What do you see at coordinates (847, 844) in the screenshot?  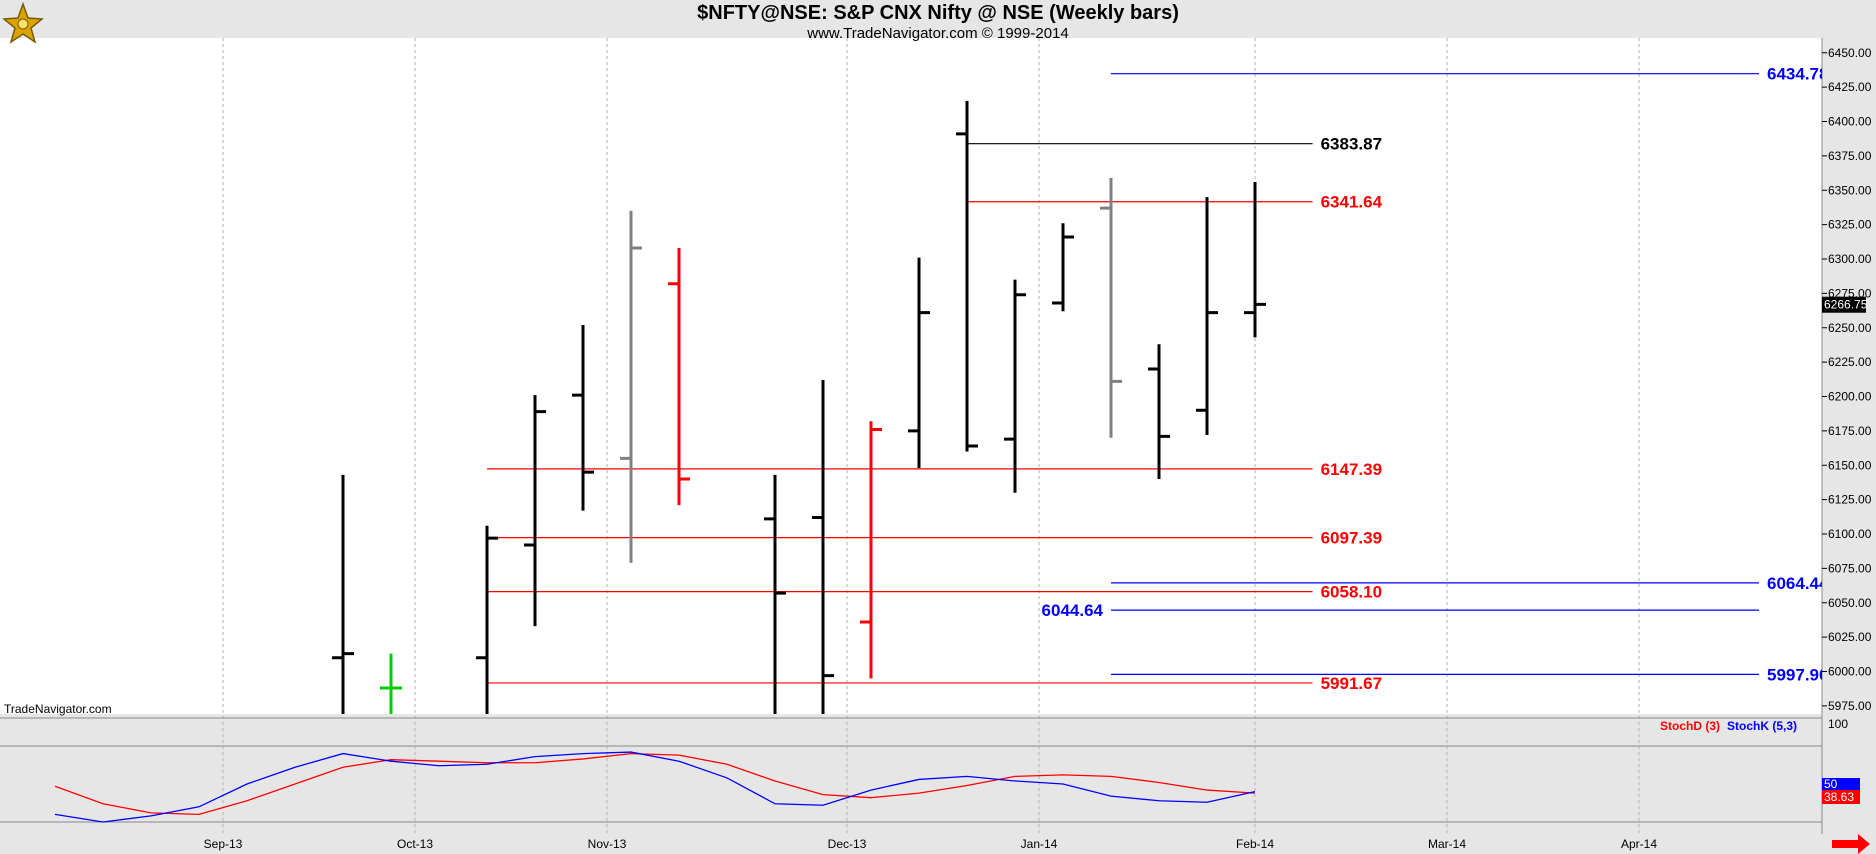 I see `x-tick-label: Dec-13` at bounding box center [847, 844].